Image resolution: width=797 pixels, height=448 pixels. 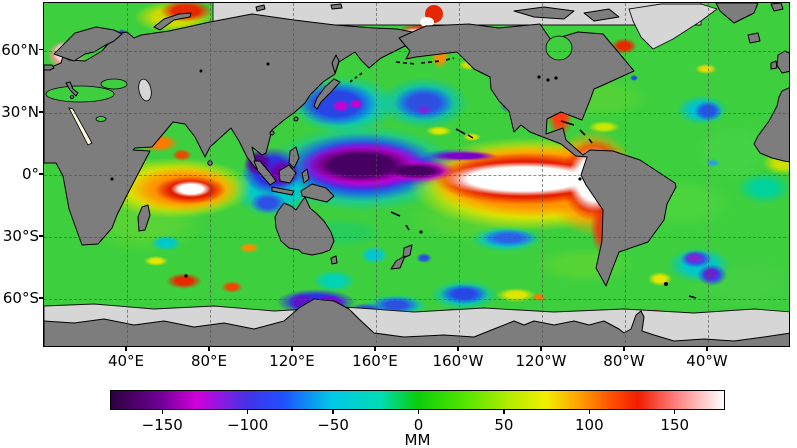 I want to click on lat-tick-label: 30°N, so click(x=20, y=111).